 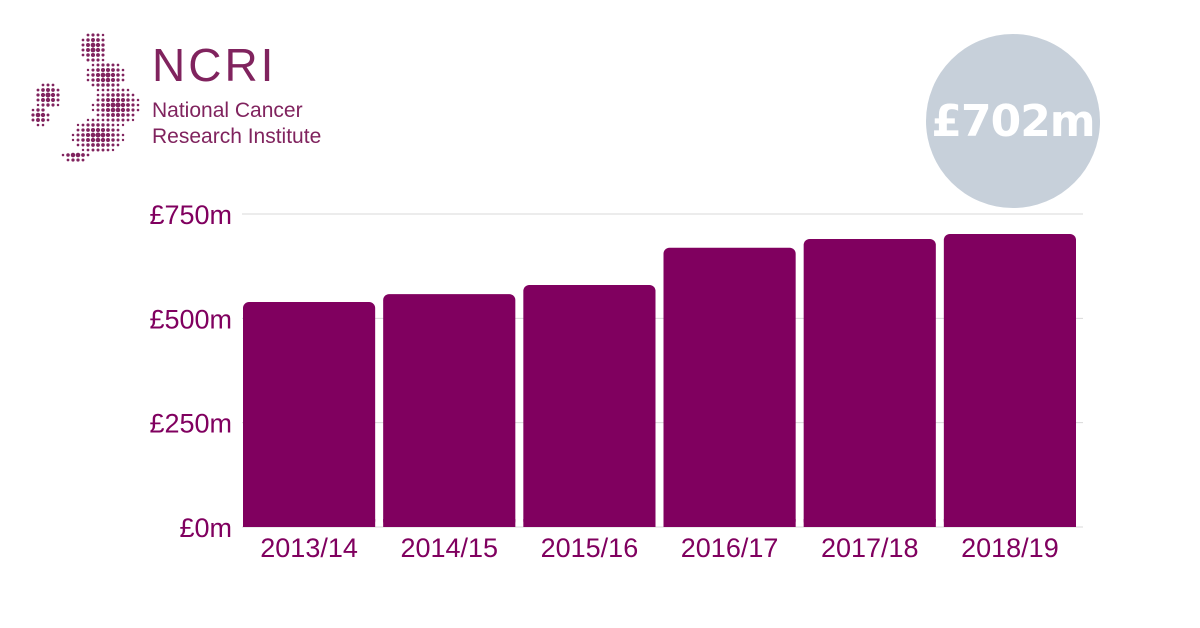 What do you see at coordinates (590, 548) in the screenshot?
I see `x-tick-label: 2015/16` at bounding box center [590, 548].